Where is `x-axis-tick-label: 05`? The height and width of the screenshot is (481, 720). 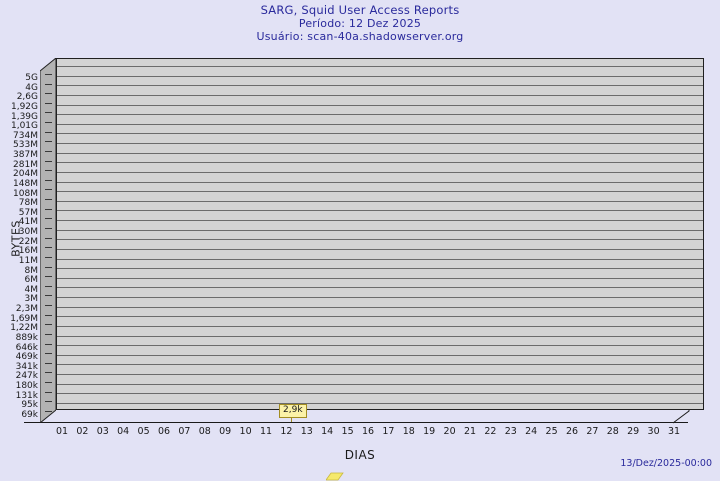 x-axis-tick-label: 05 is located at coordinates (143, 431).